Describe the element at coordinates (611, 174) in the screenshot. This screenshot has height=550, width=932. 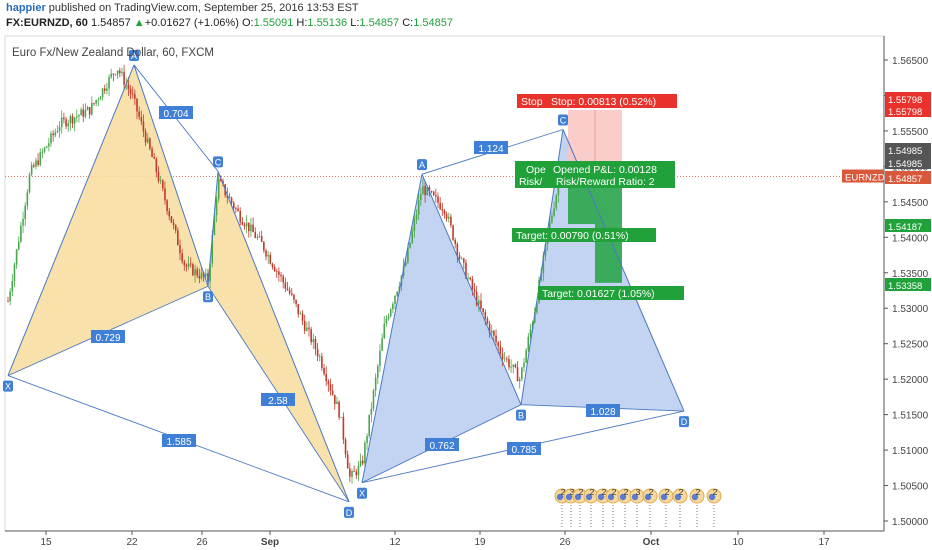
I see `pnl-box-bg` at that location.